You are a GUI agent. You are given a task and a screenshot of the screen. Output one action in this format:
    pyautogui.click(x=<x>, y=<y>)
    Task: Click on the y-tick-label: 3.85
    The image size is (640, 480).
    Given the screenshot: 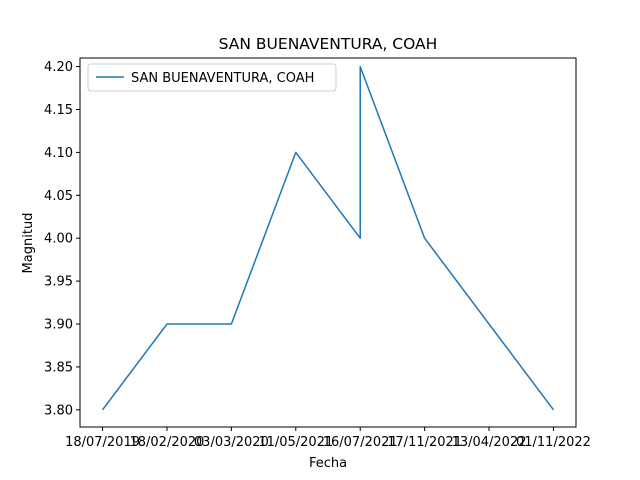 What is the action you would take?
    pyautogui.click(x=58, y=367)
    